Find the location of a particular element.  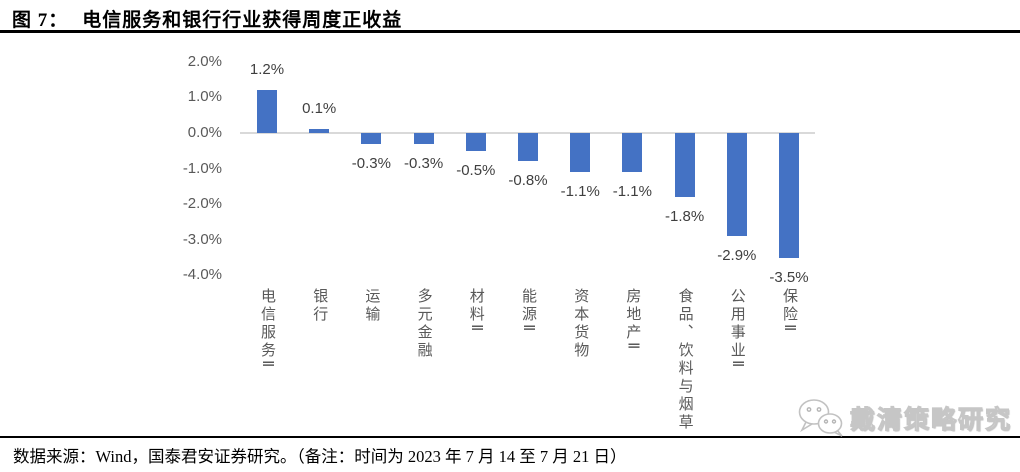

bar-value-label: -3.5% is located at coordinates (789, 277).